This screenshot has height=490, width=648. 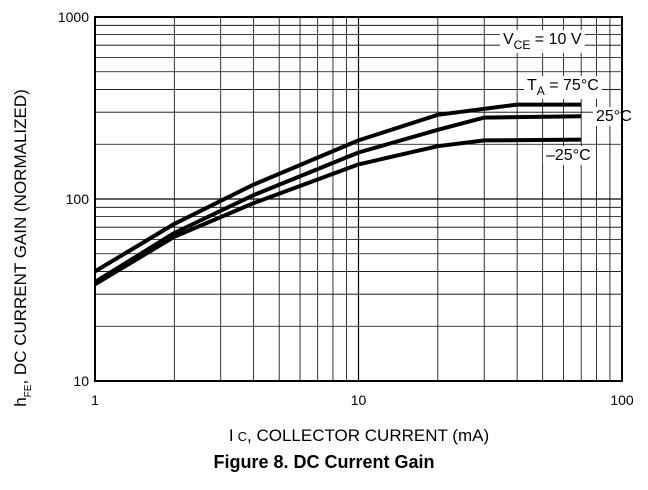 I want to click on x-tick-label: 1, so click(x=95, y=400).